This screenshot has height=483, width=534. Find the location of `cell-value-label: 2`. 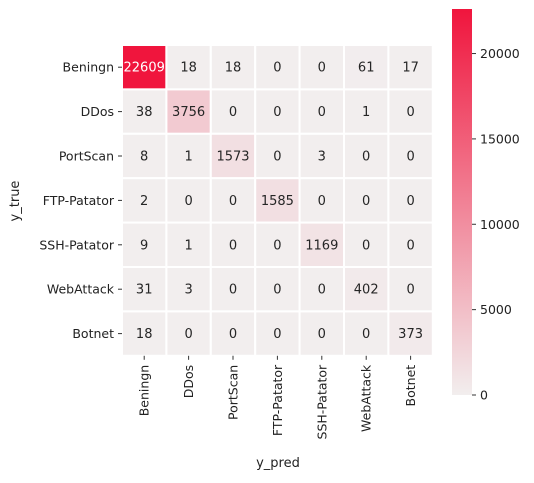

cell-value-label: 2 is located at coordinates (144, 201).